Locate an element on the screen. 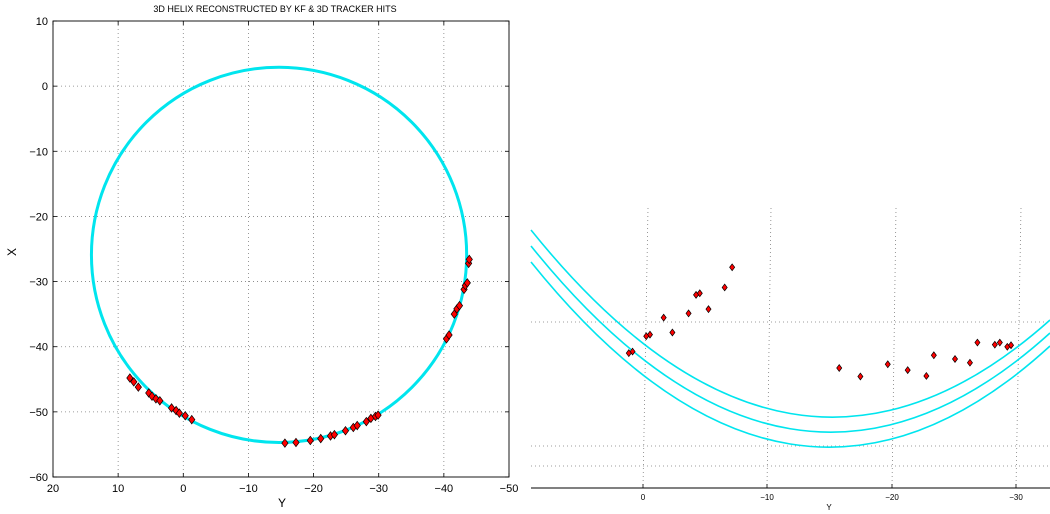 The width and height of the screenshot is (1050, 514). y-tick-label: −60 is located at coordinates (38, 478).